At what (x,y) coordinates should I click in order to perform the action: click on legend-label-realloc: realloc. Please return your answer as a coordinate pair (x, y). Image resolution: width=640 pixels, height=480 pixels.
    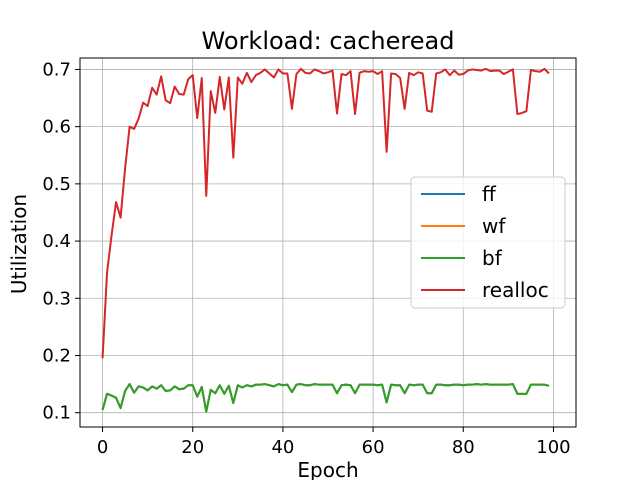
    Looking at the image, I should click on (515, 290).